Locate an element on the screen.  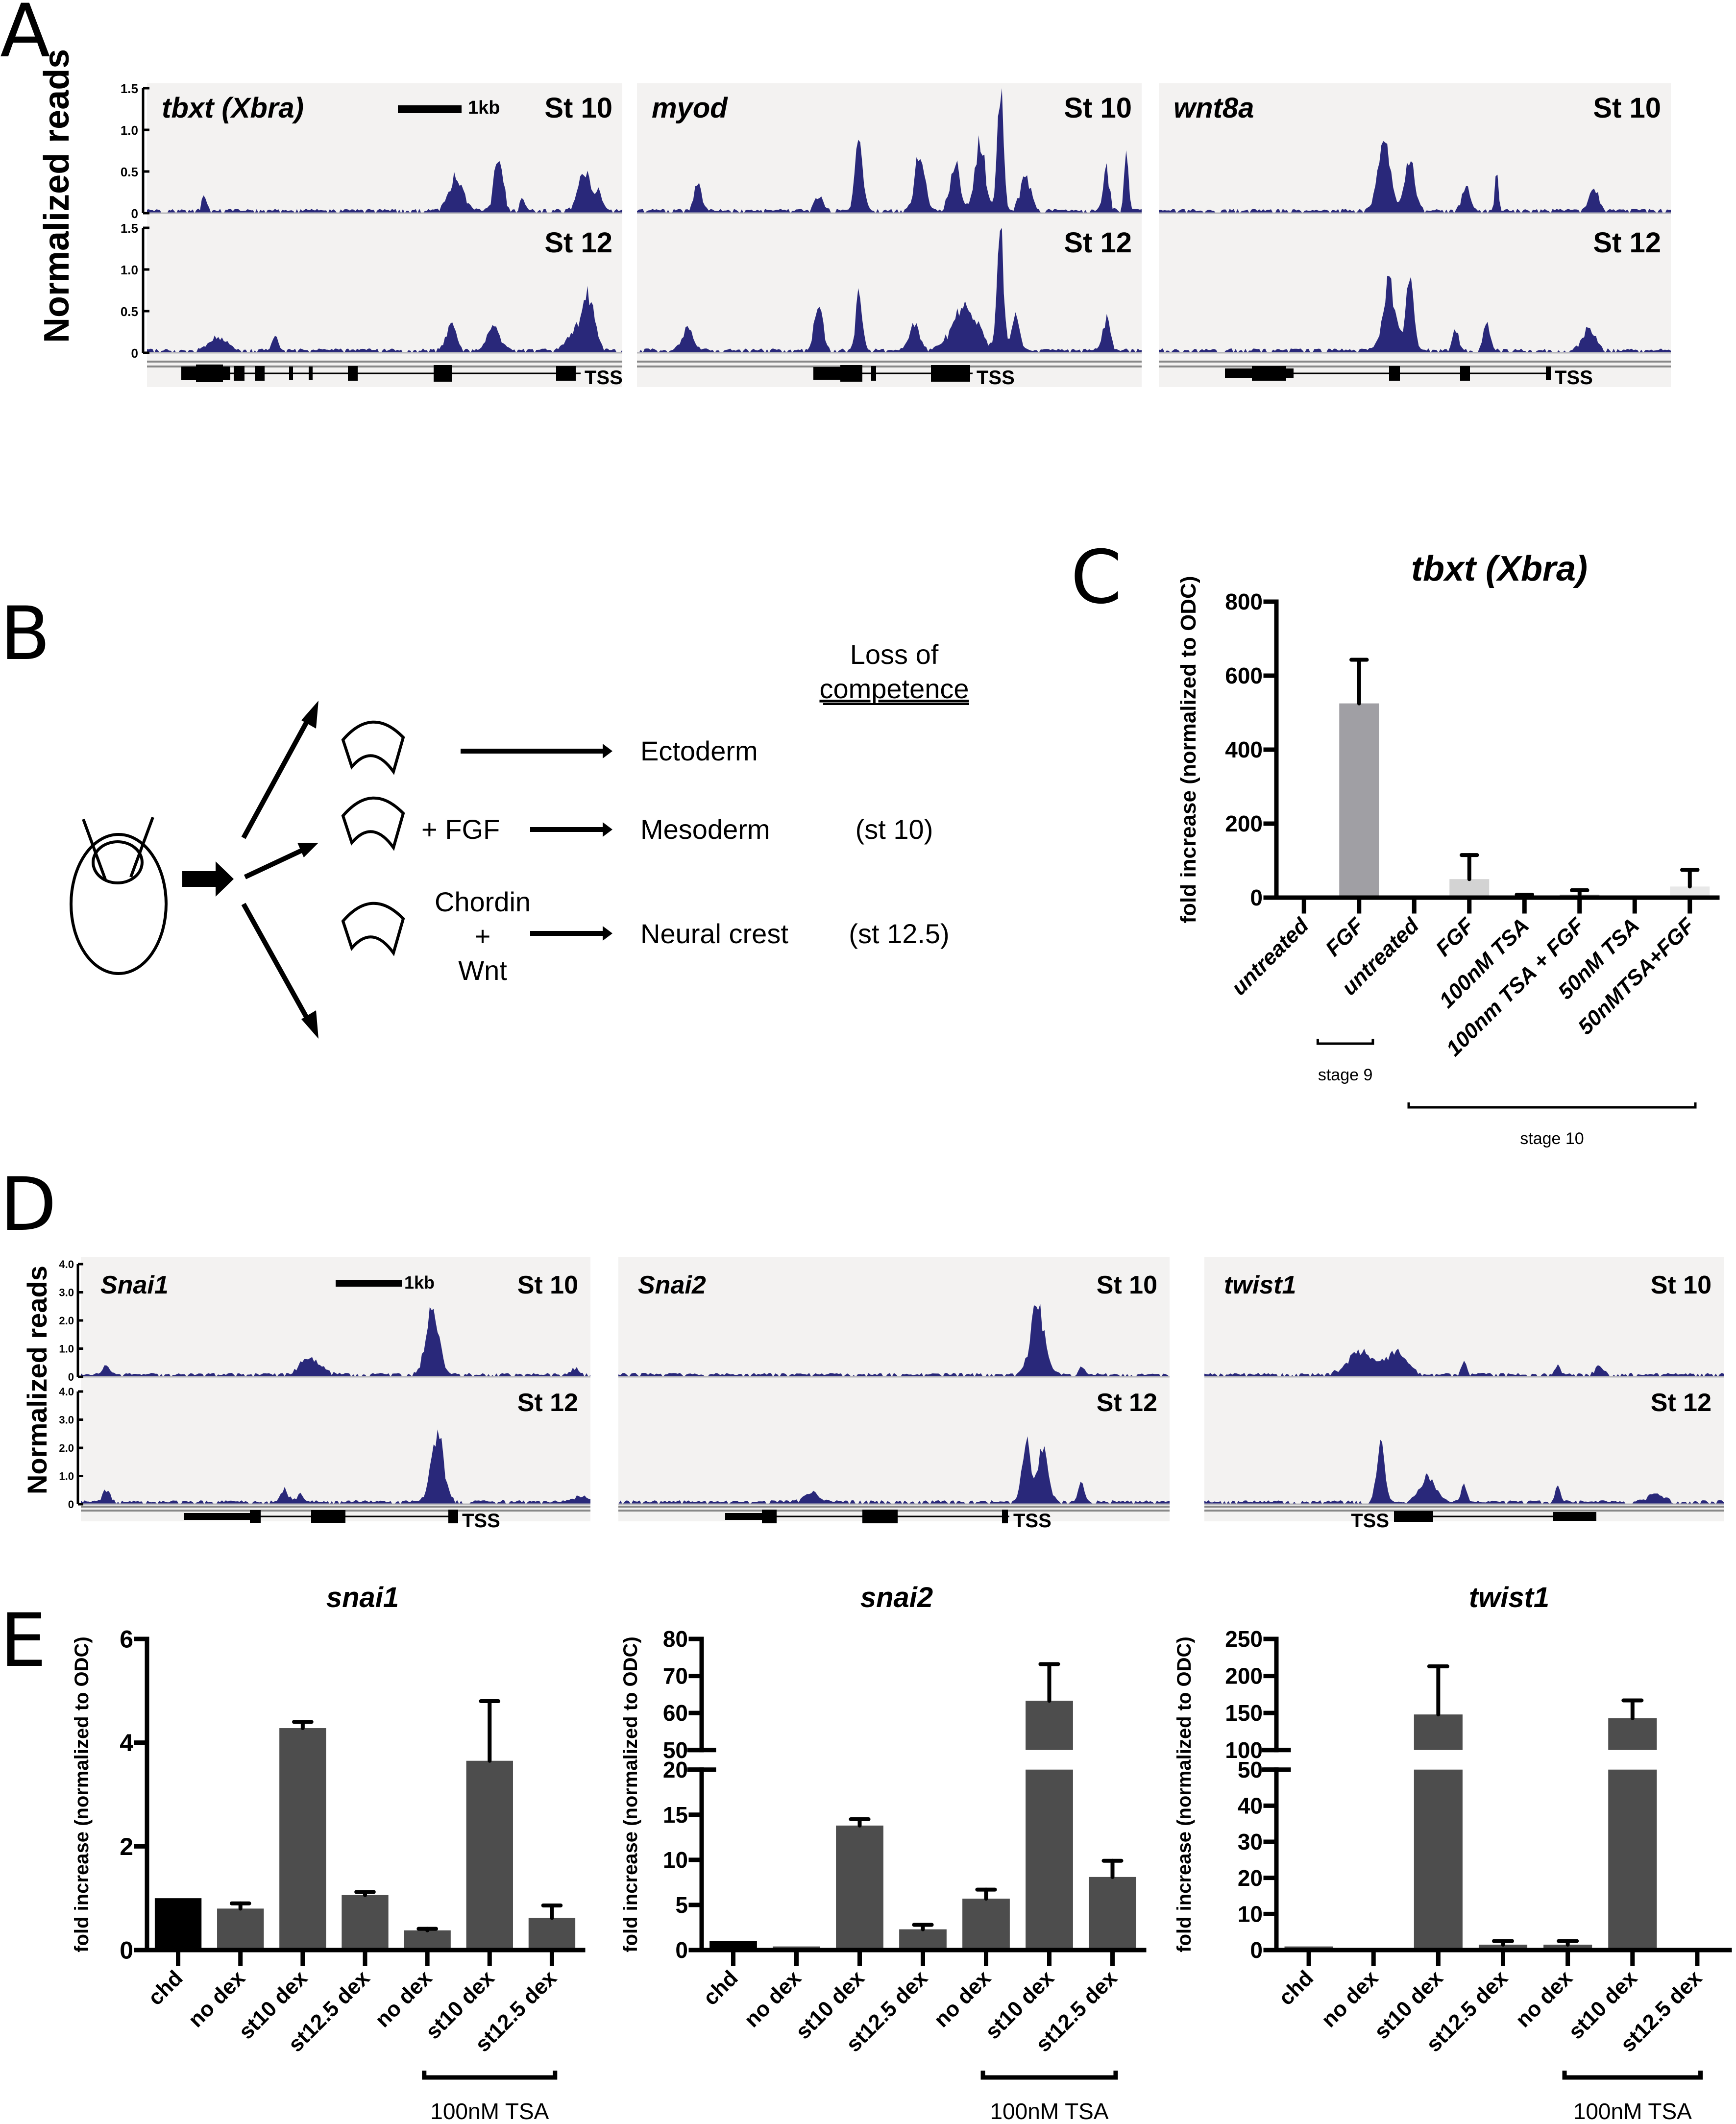
track-y-tick-label: 0.5 is located at coordinates (129, 172).